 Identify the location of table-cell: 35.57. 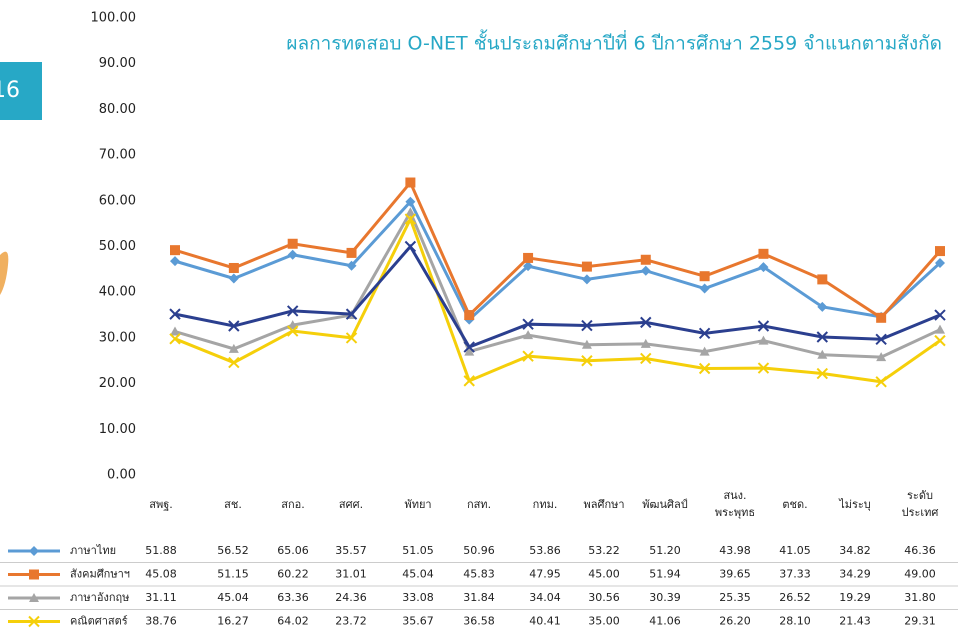
(351, 550).